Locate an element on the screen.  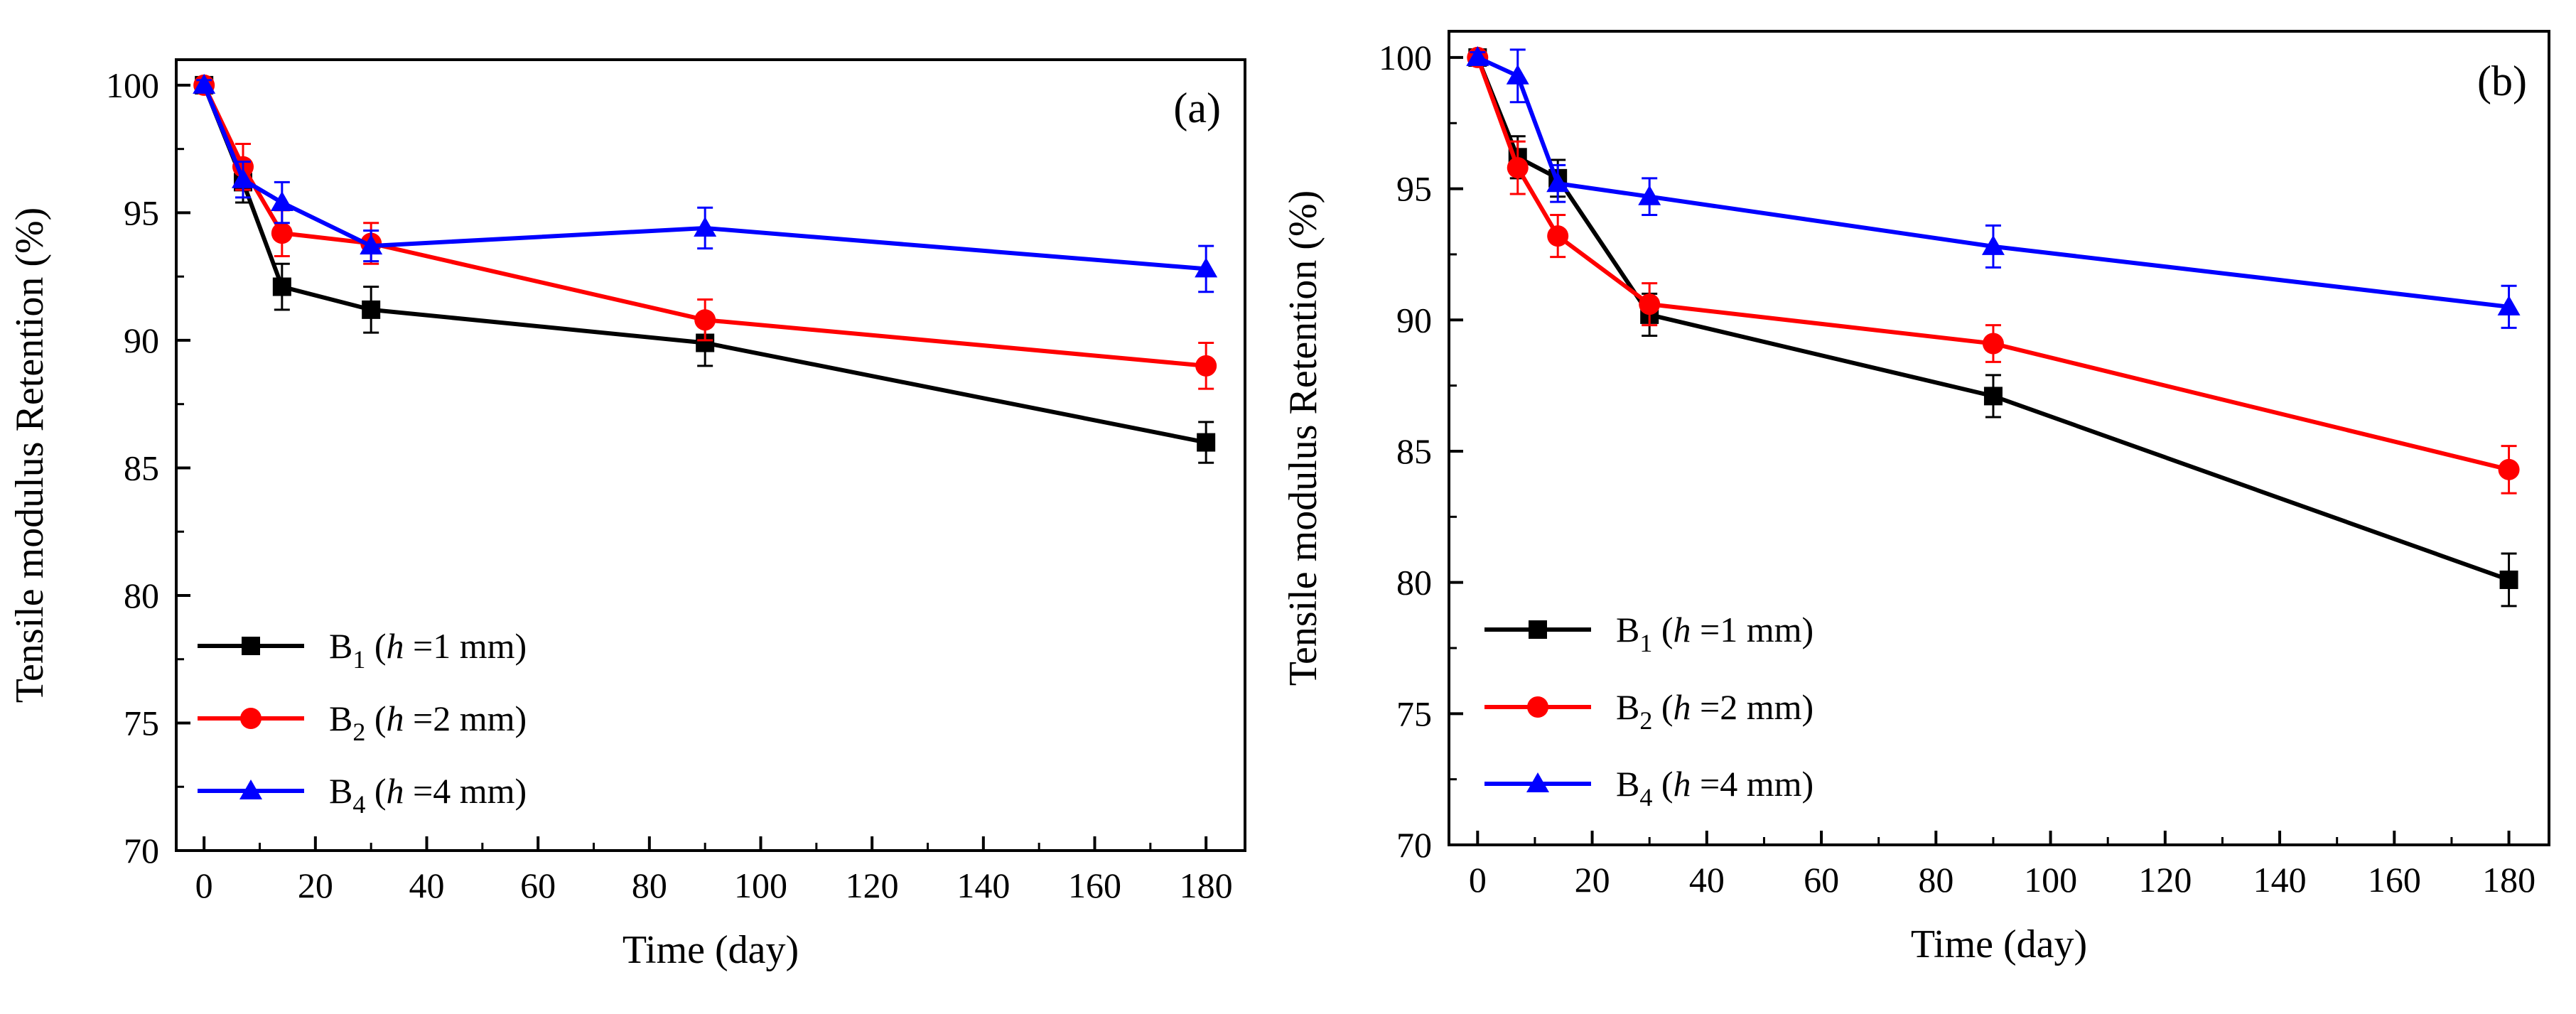
y-tick-label: 70 is located at coordinates (142, 850).